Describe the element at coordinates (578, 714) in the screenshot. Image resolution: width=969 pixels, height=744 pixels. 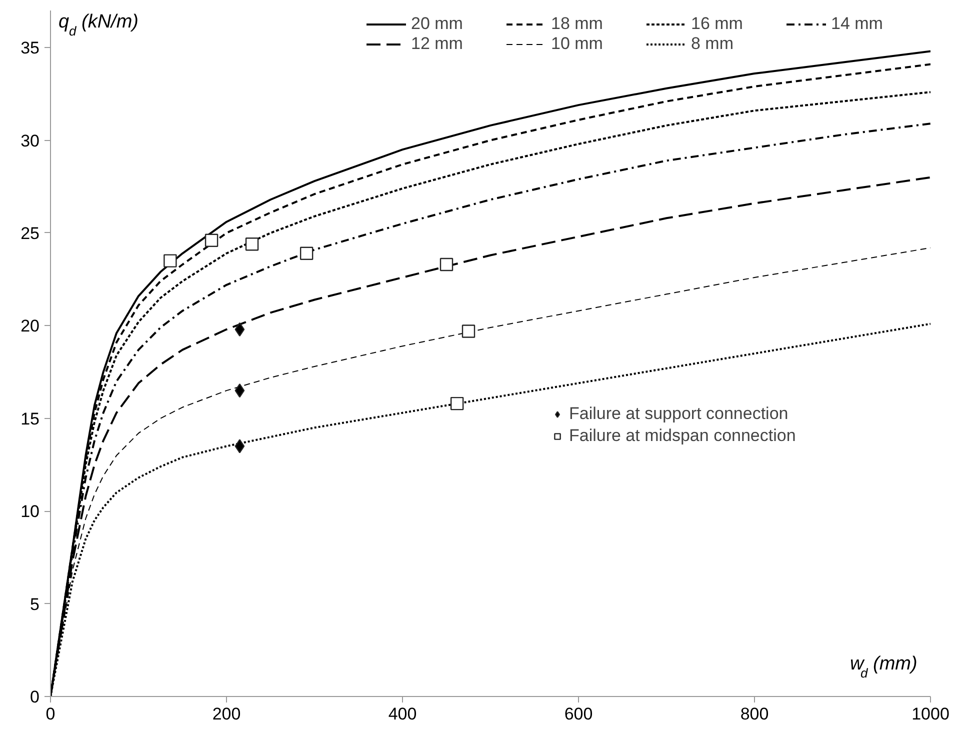
I see `x-tick-label: 600` at that location.